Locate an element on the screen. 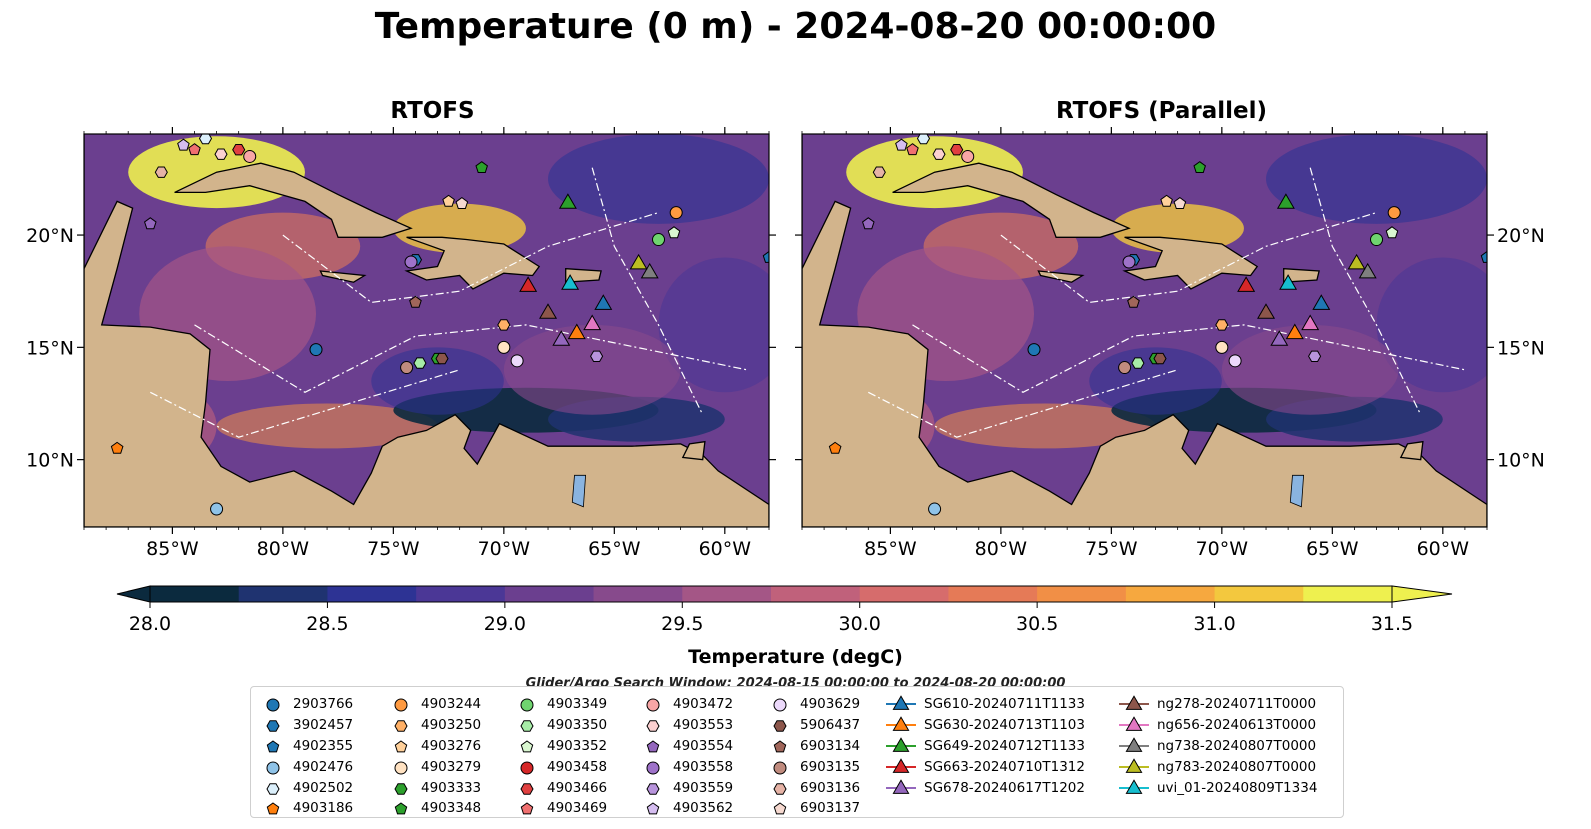  legend-item: 4903186 is located at coordinates (306, 808).